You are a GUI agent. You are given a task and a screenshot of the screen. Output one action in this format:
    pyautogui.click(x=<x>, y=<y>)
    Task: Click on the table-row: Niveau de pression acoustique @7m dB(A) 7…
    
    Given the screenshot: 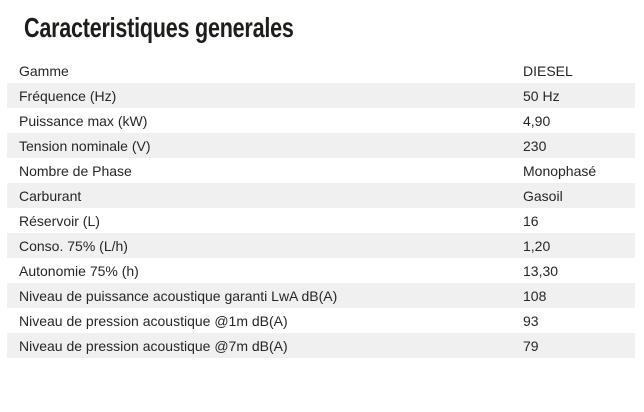 What is the action you would take?
    pyautogui.click(x=321, y=345)
    